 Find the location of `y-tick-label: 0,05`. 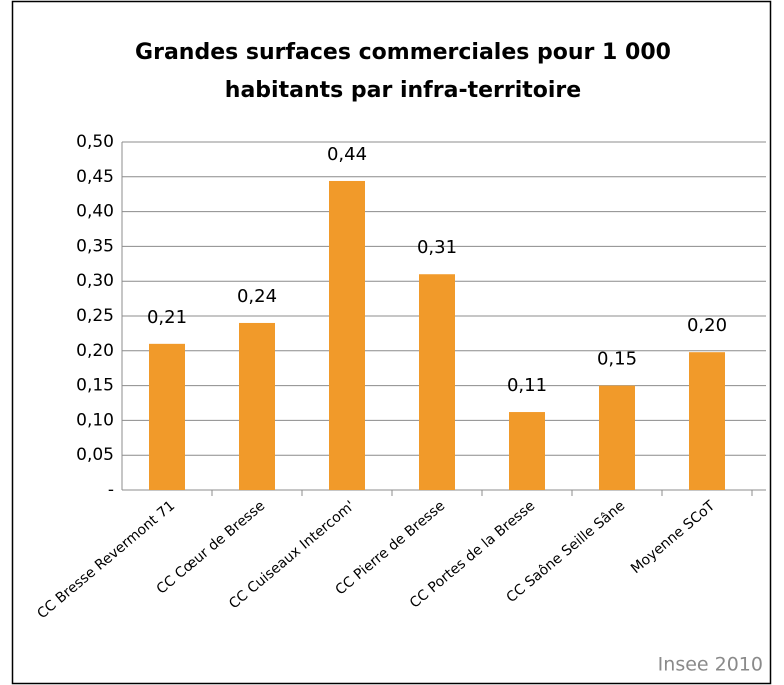

y-tick-label: 0,05 is located at coordinates (95, 455).